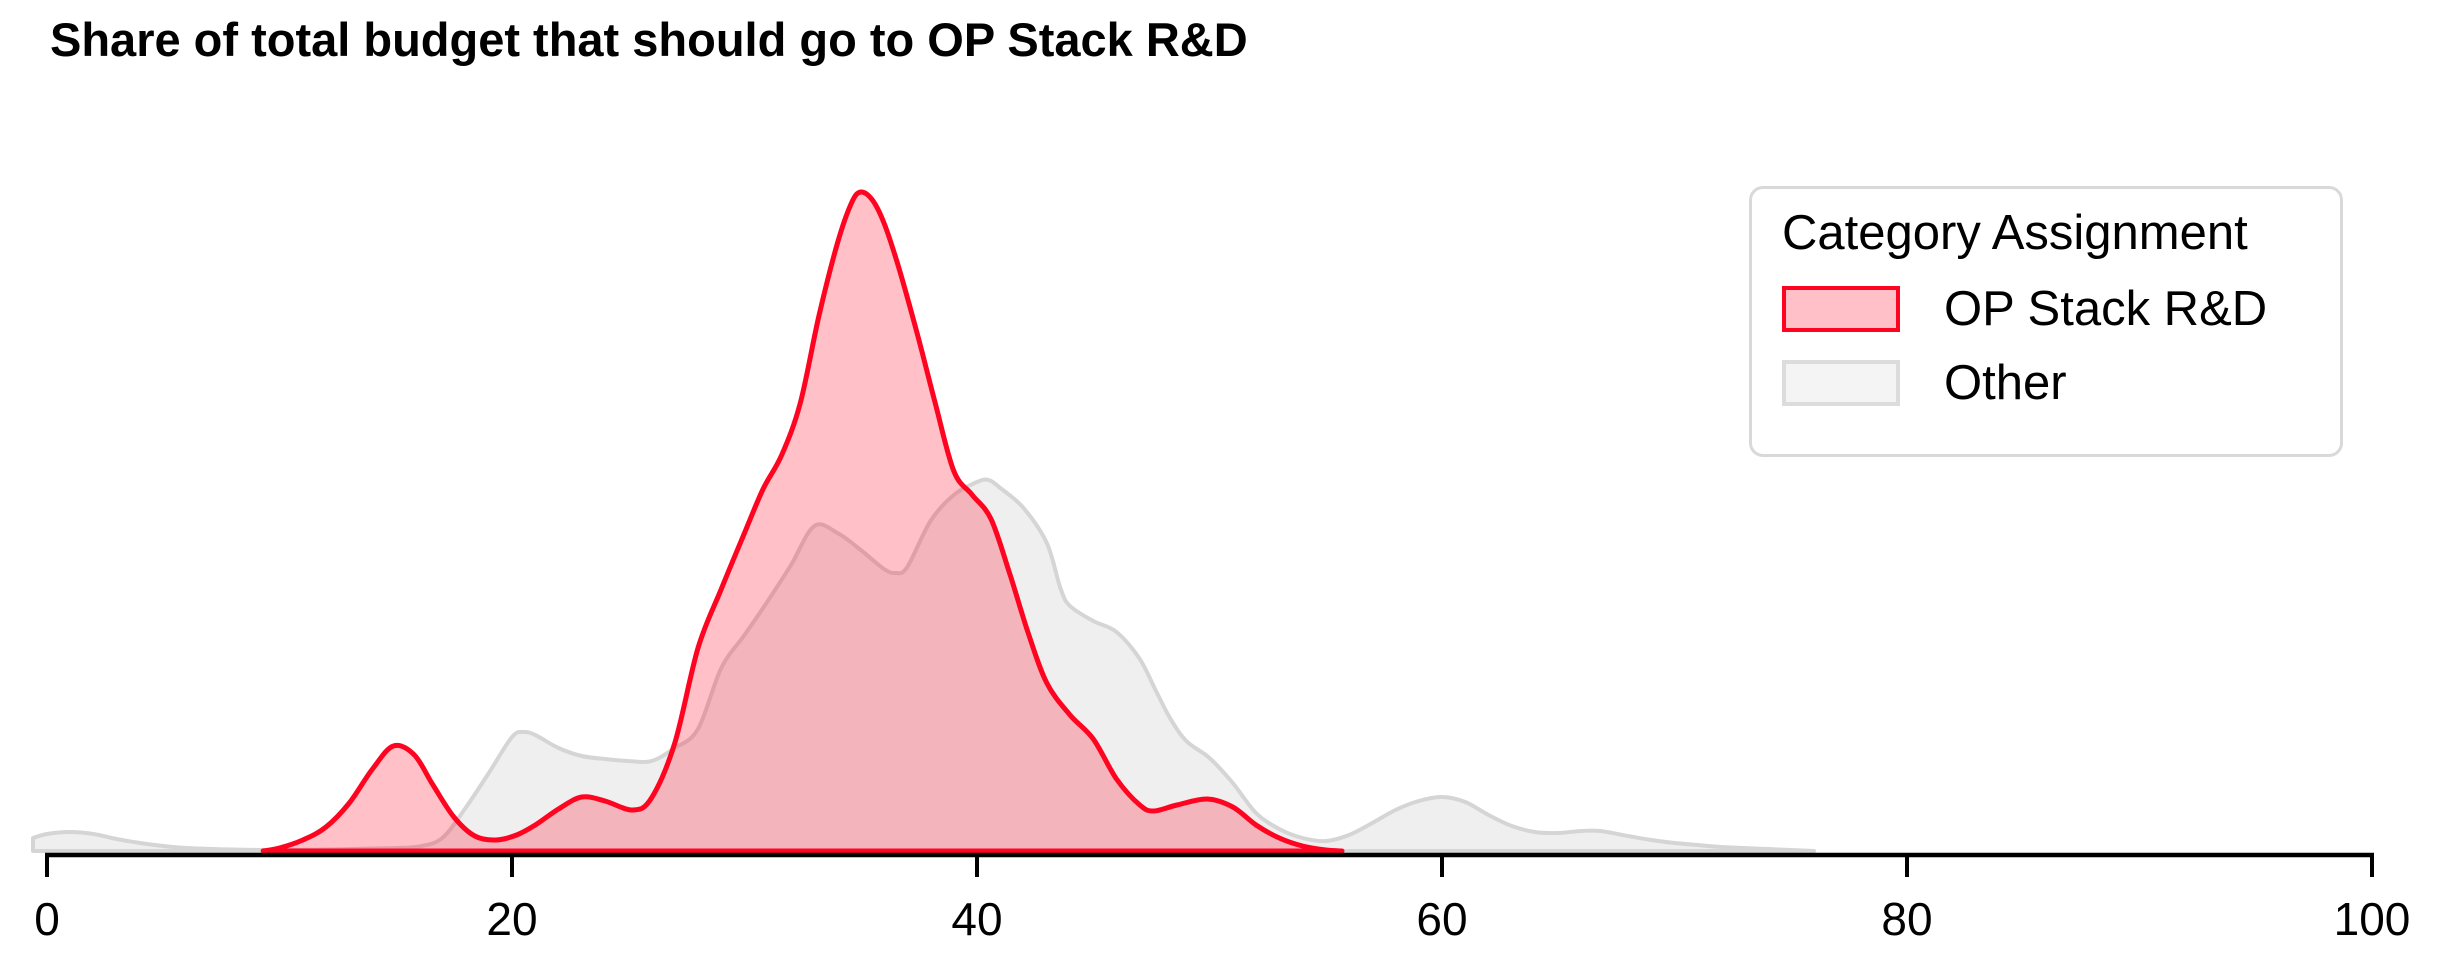  I want to click on x-tick-label-40: 40, so click(977, 919).